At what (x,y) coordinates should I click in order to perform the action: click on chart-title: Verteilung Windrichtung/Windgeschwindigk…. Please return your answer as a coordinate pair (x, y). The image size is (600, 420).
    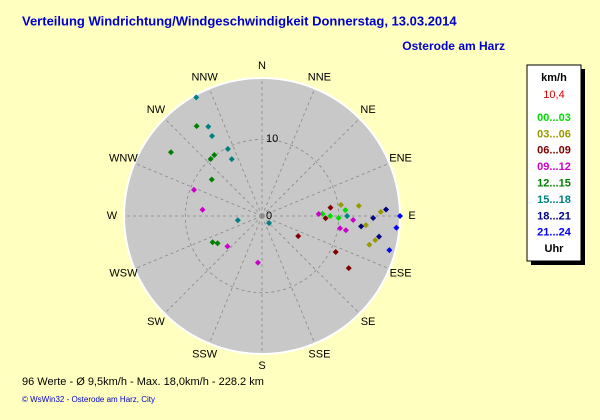
    Looking at the image, I should click on (239, 20).